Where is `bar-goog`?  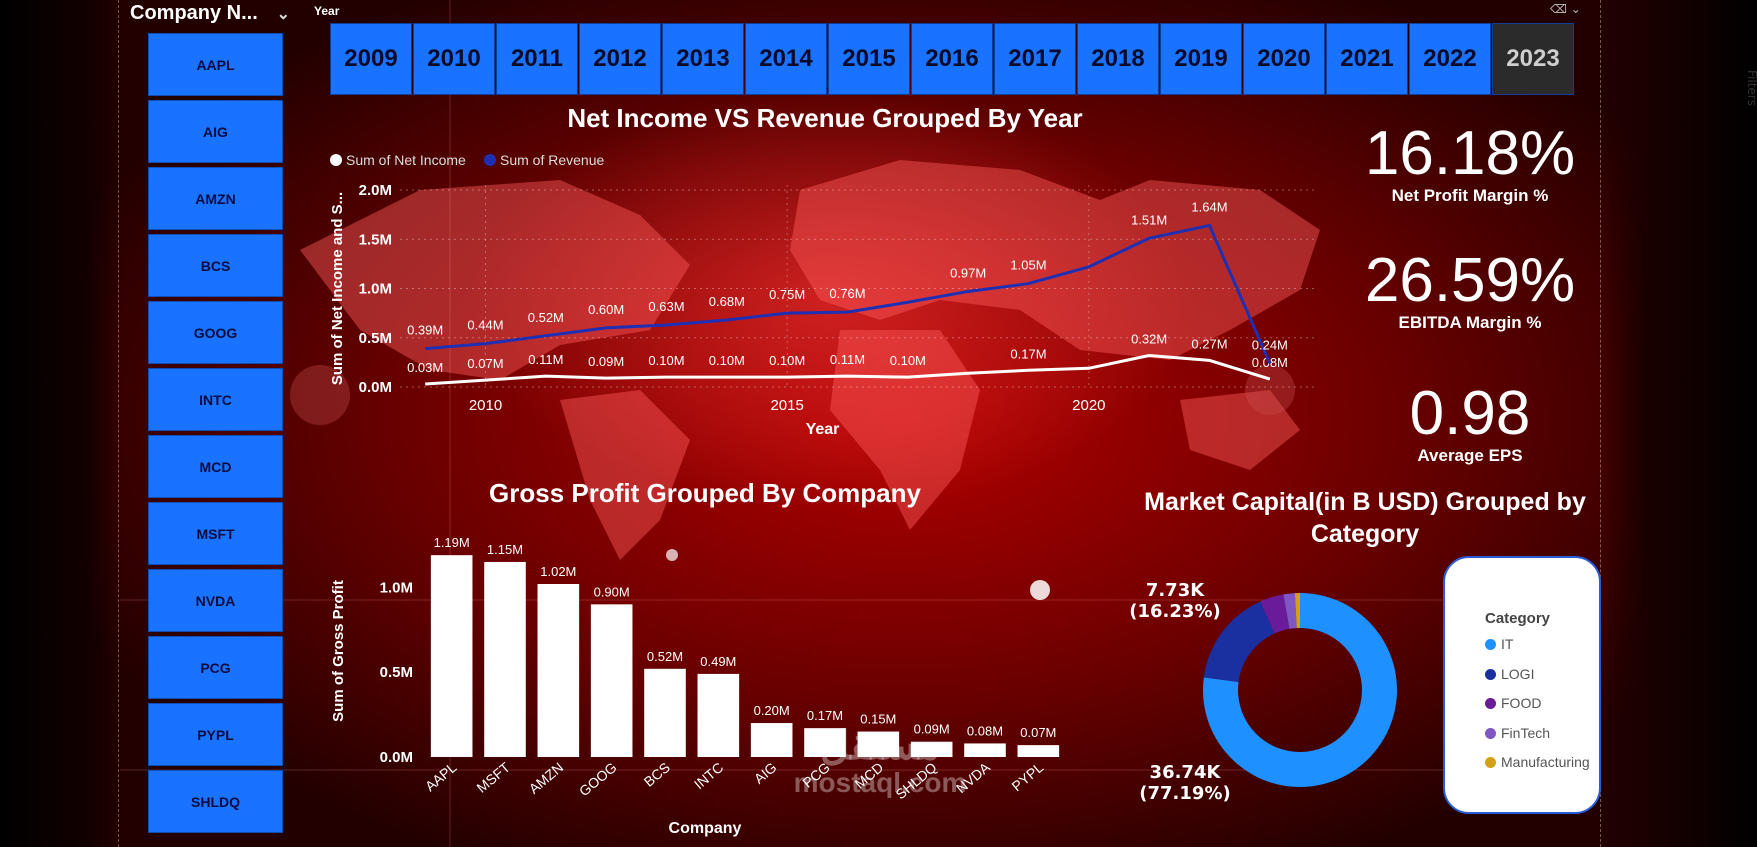 bar-goog is located at coordinates (611, 680).